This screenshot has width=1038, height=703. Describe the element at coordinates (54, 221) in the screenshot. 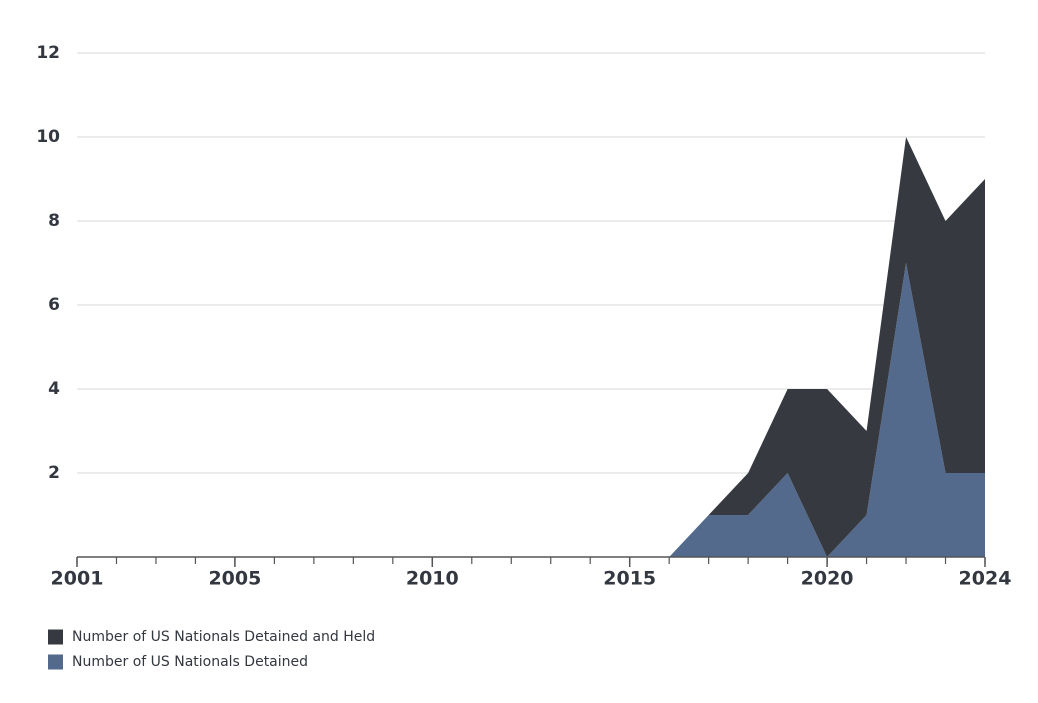

I see `y-tick-label: 8` at that location.